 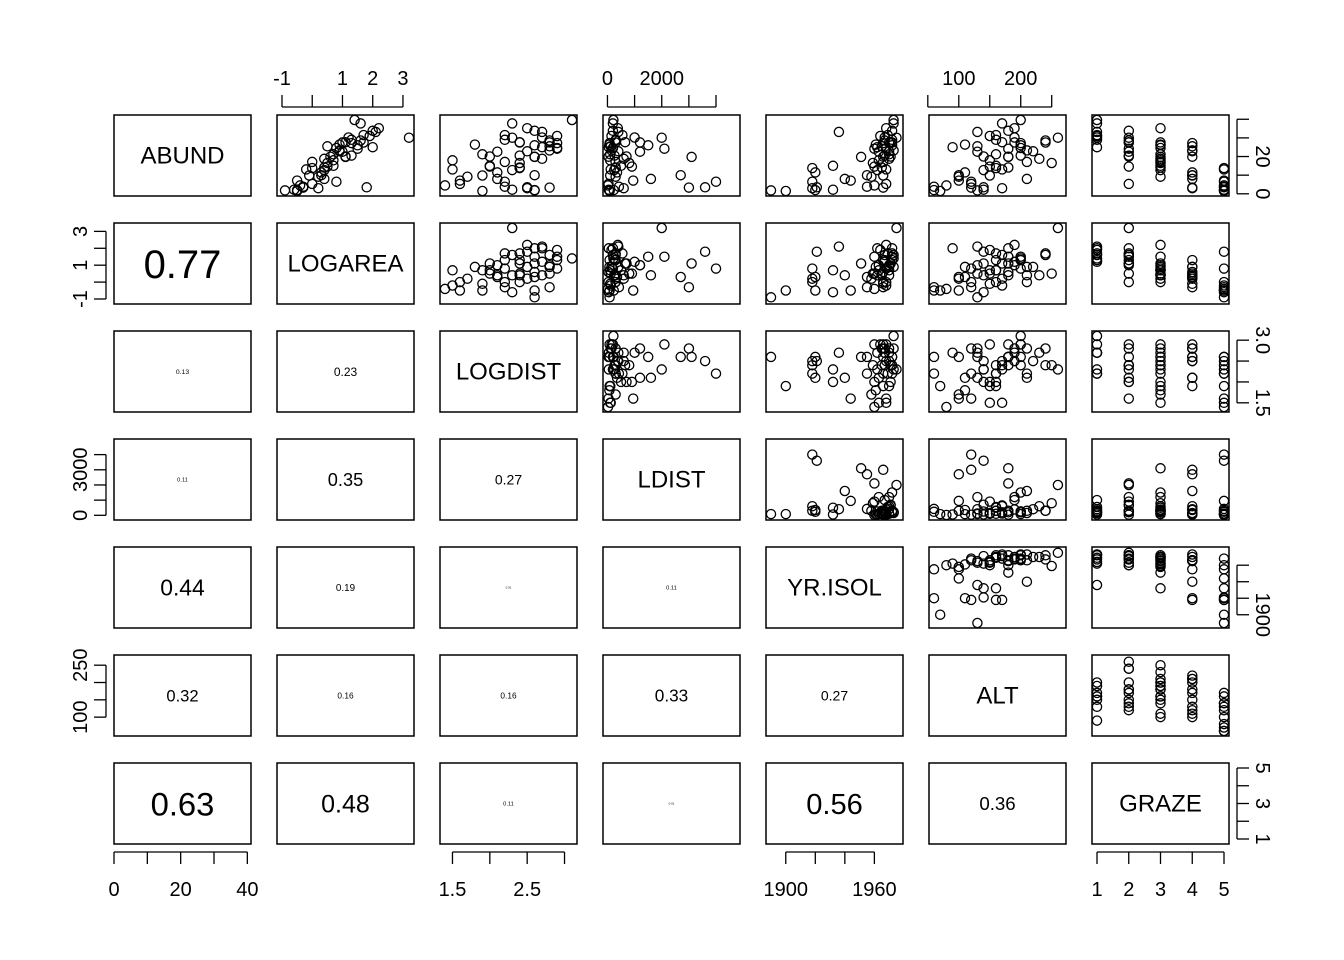 What do you see at coordinates (1020, 79) in the screenshot?
I see `top-axis-label-alt-1: 200` at bounding box center [1020, 79].